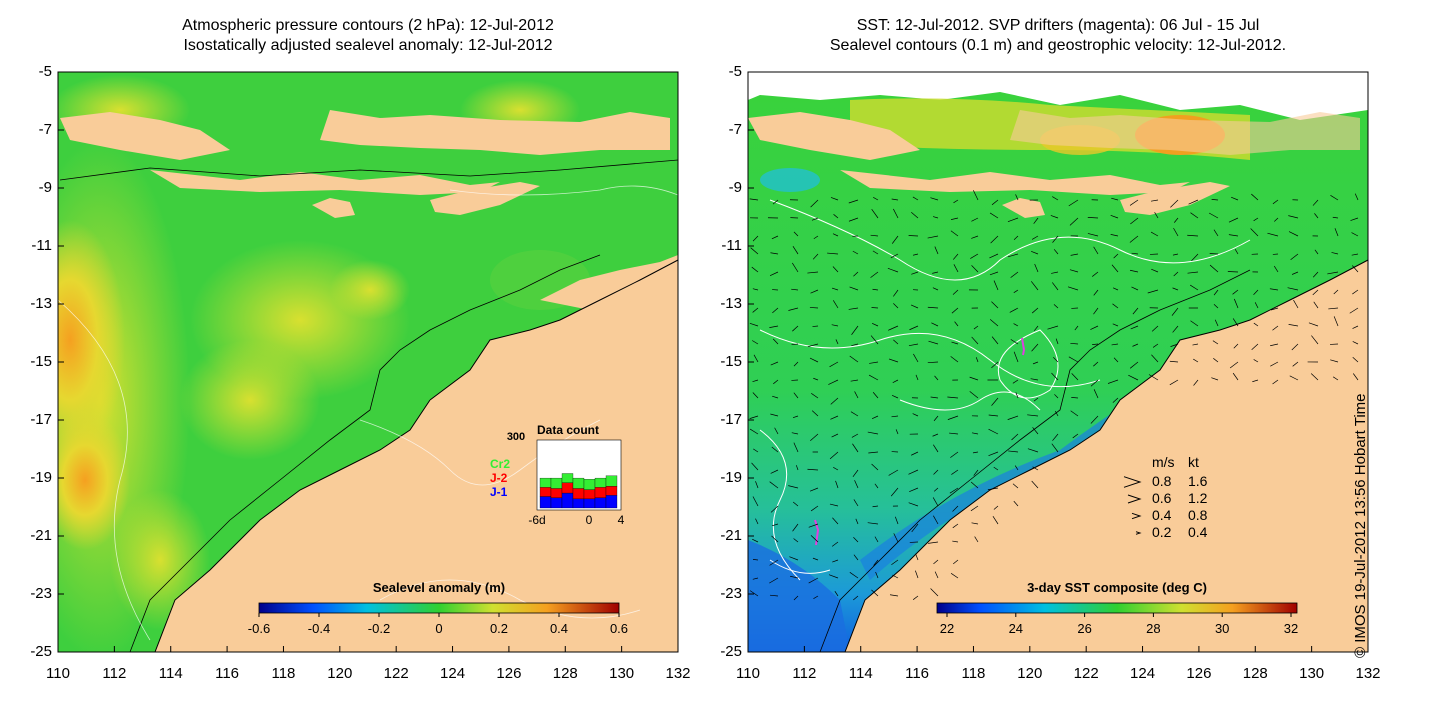  I want to click on lon-tick-label: 128, so click(565, 673).